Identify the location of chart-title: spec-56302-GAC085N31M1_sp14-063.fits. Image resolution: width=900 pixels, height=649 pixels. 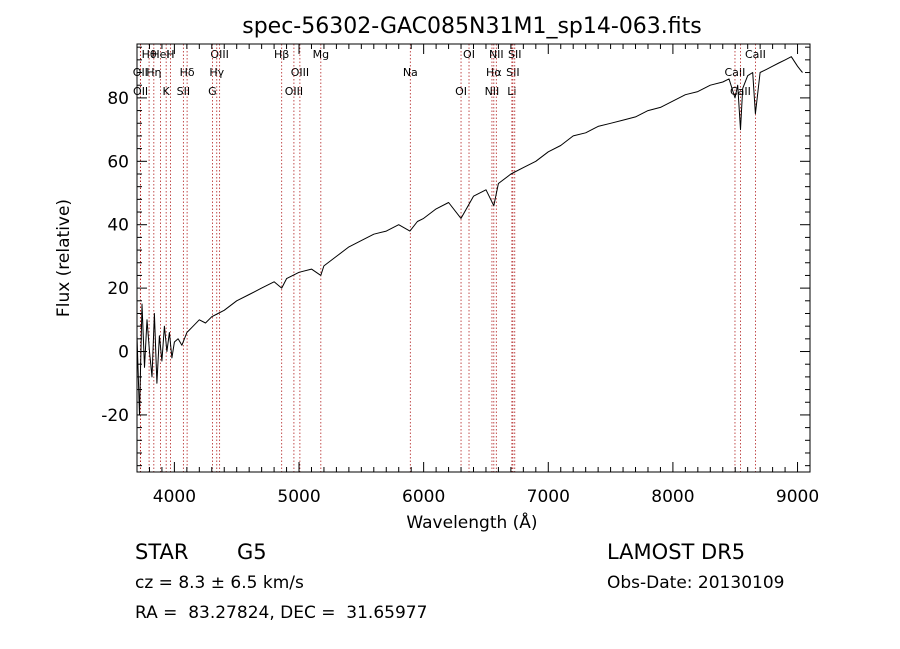
(472, 26).